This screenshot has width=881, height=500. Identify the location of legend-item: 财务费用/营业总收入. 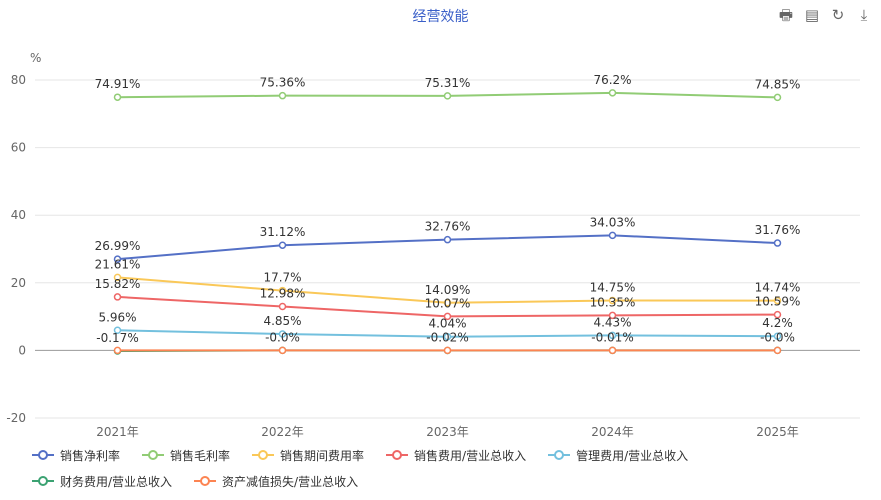
(102, 481).